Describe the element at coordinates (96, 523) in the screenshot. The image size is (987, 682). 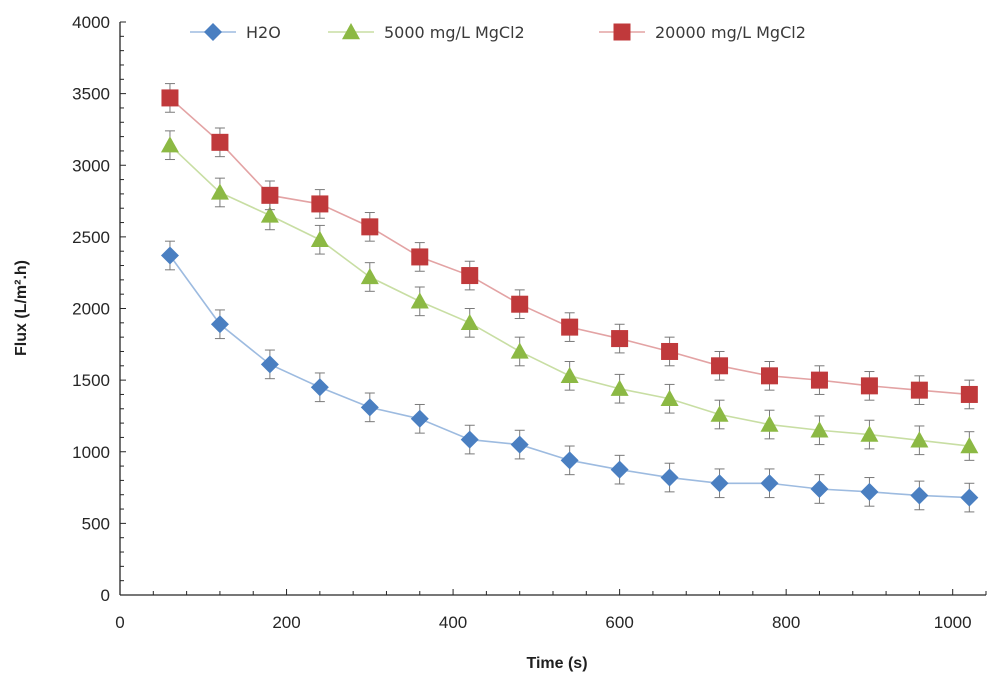
I see `y-tick-label: 500` at that location.